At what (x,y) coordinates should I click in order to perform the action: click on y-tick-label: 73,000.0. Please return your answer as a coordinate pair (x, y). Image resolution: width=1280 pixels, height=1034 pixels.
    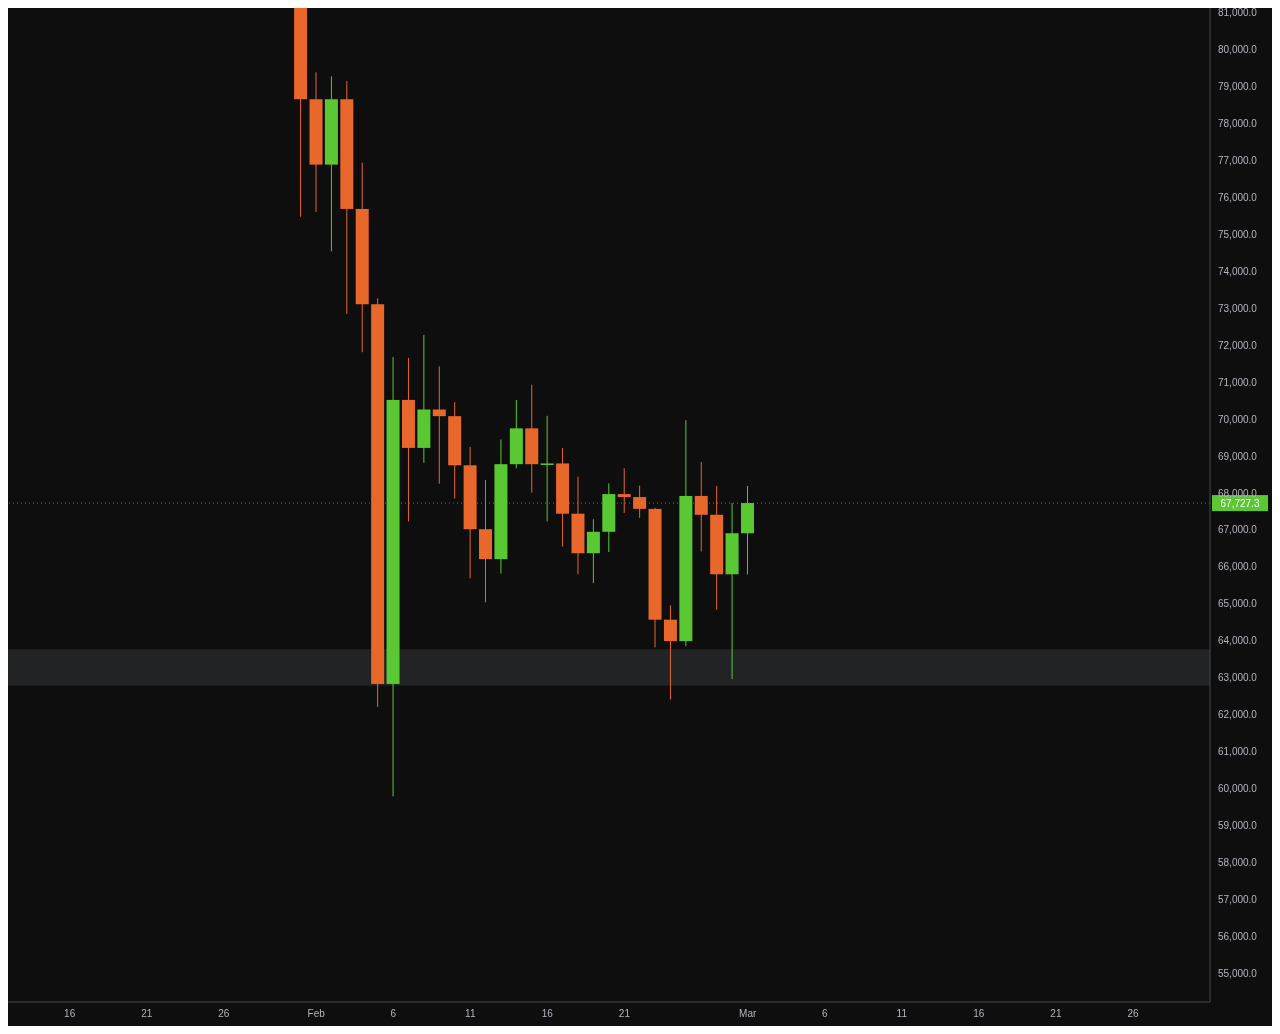
    Looking at the image, I should click on (1238, 308).